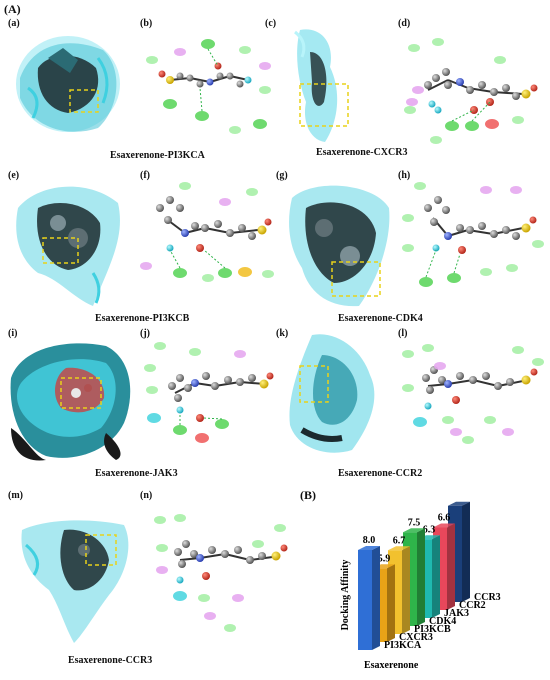  I want to click on bar-side-pi3kcb, so click(406, 590).